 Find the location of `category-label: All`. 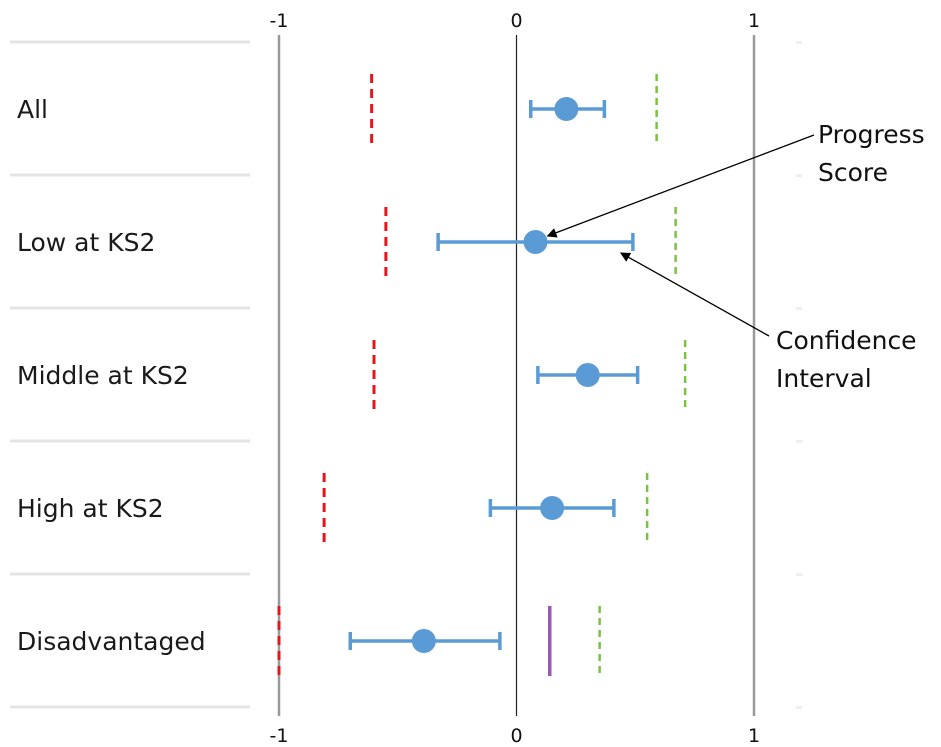

category-label: All is located at coordinates (32, 109).